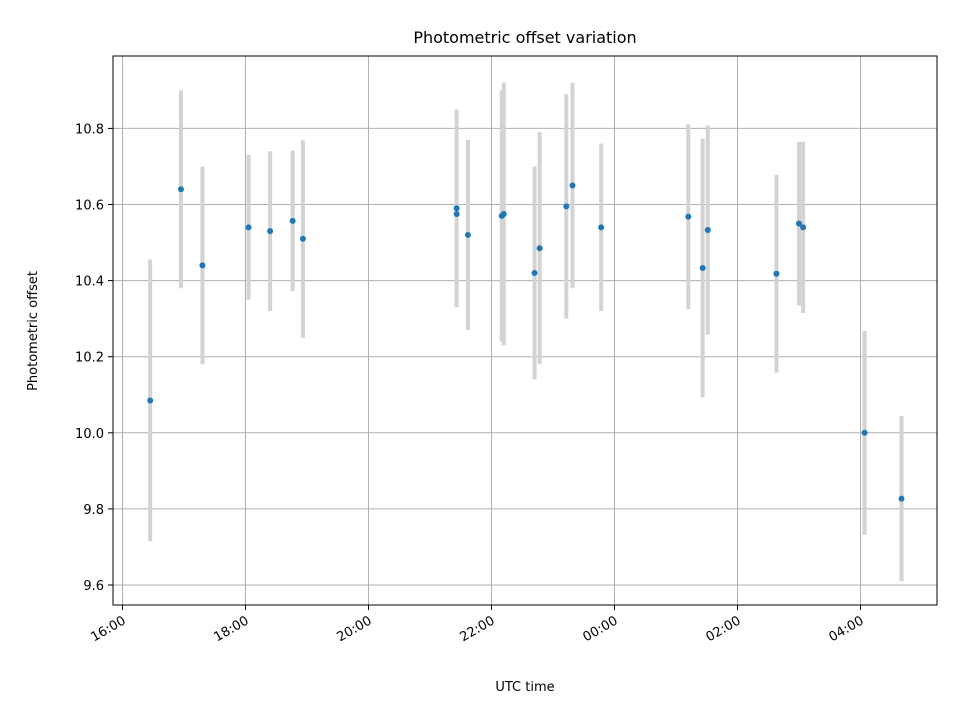  I want to click on x-axis-label: UTC time, so click(524, 687).